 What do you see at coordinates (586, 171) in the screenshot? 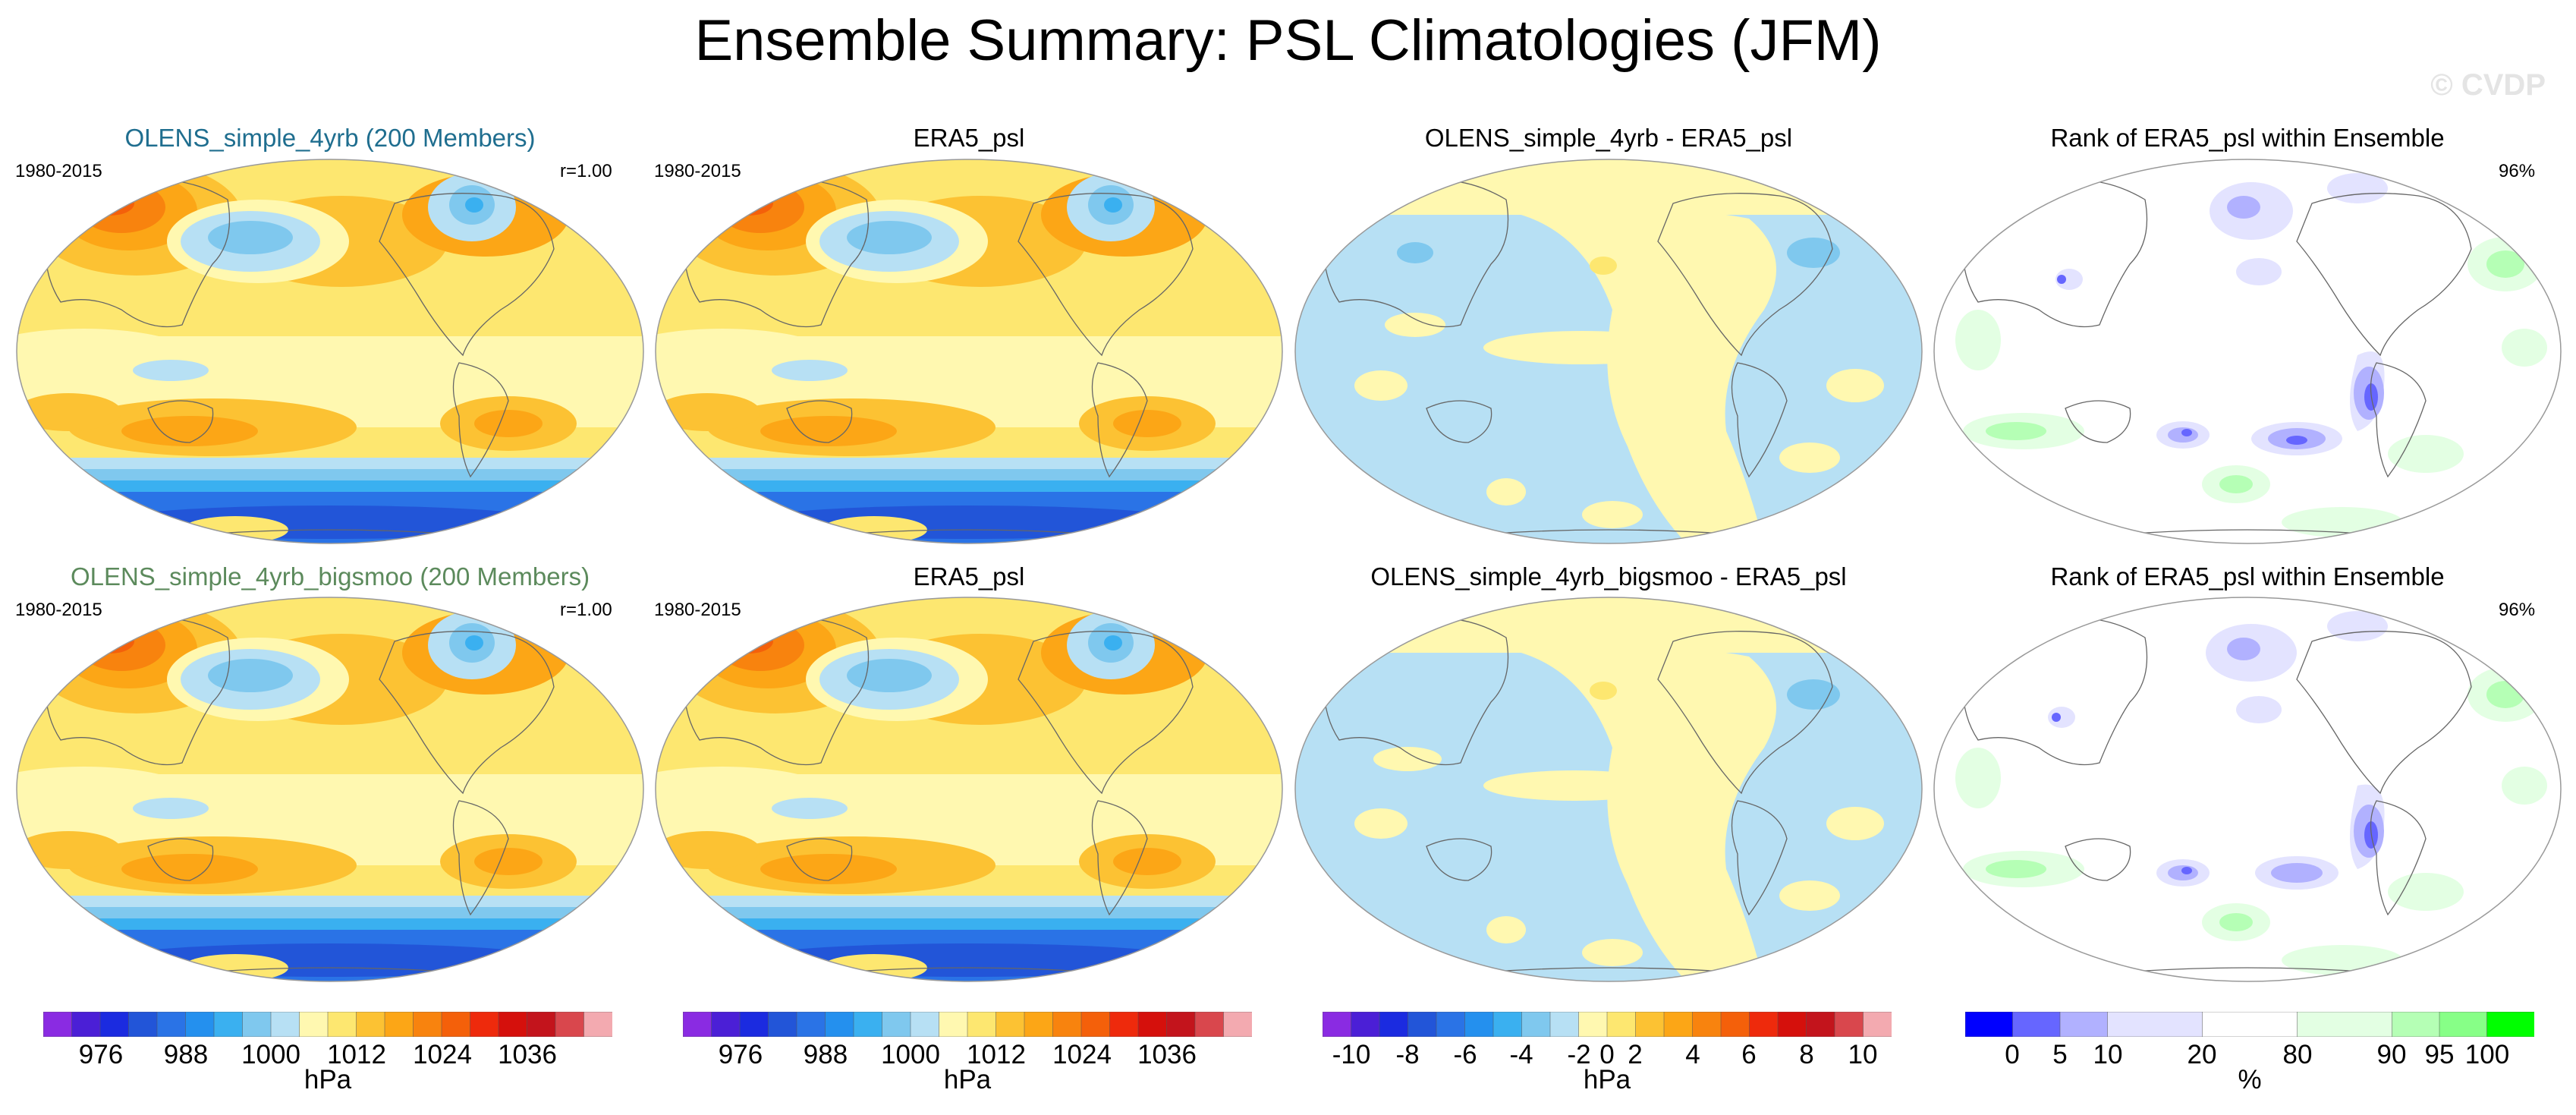
I see `ensemble-corr-row1: r=1.00` at bounding box center [586, 171].